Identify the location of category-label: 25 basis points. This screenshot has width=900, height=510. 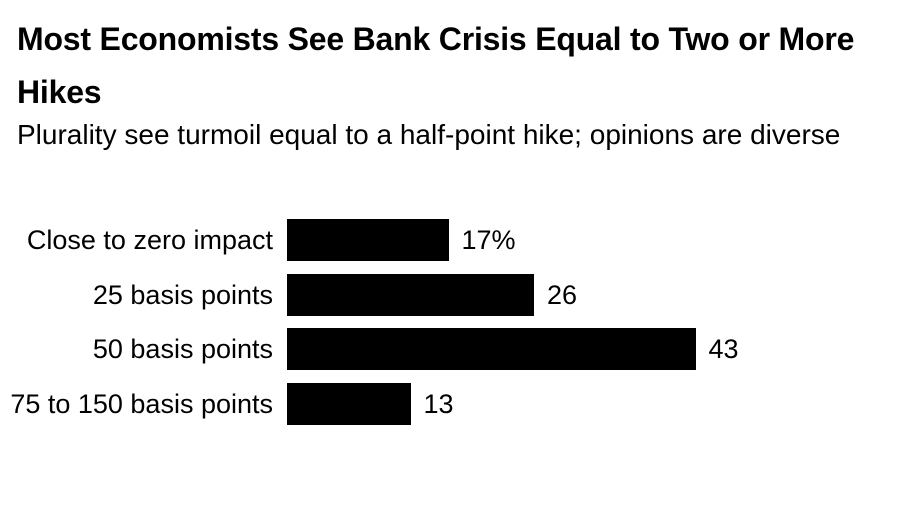
(182, 294).